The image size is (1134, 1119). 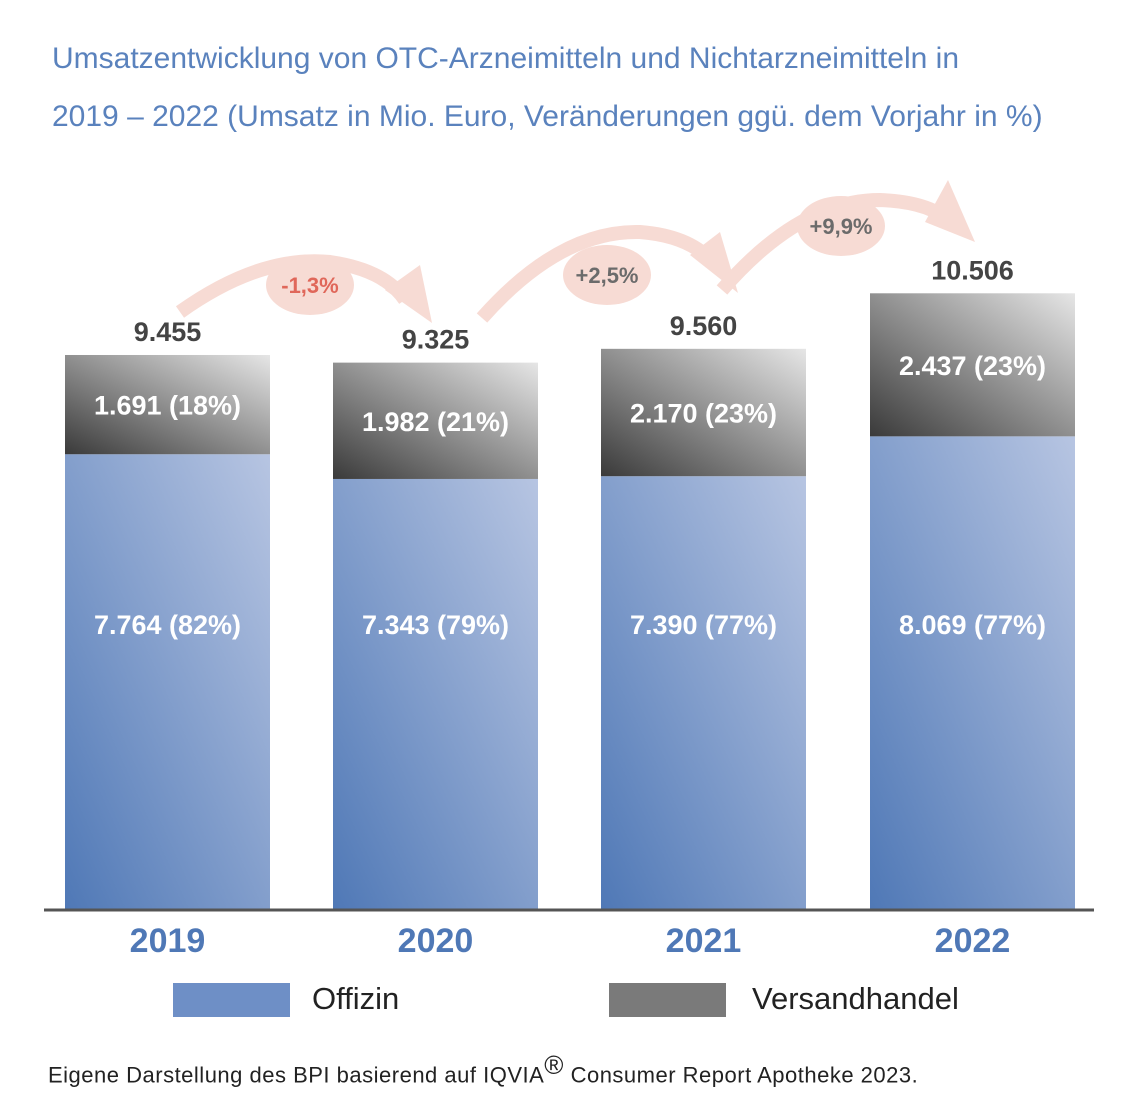 I want to click on bar-offizin-2021, so click(x=703, y=693).